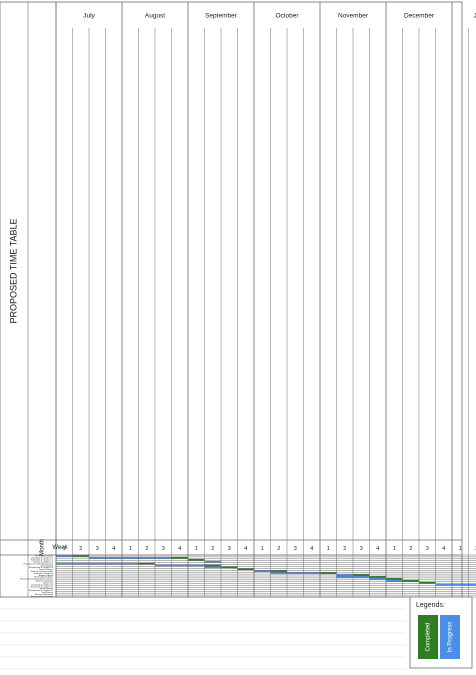  Describe the element at coordinates (419, 16) in the screenshot. I see `month-label: December` at that location.